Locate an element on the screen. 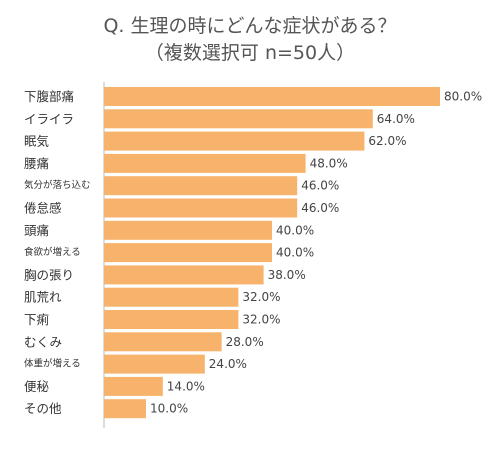 This screenshot has width=500, height=450. value-label: 62.0% is located at coordinates (387, 141).